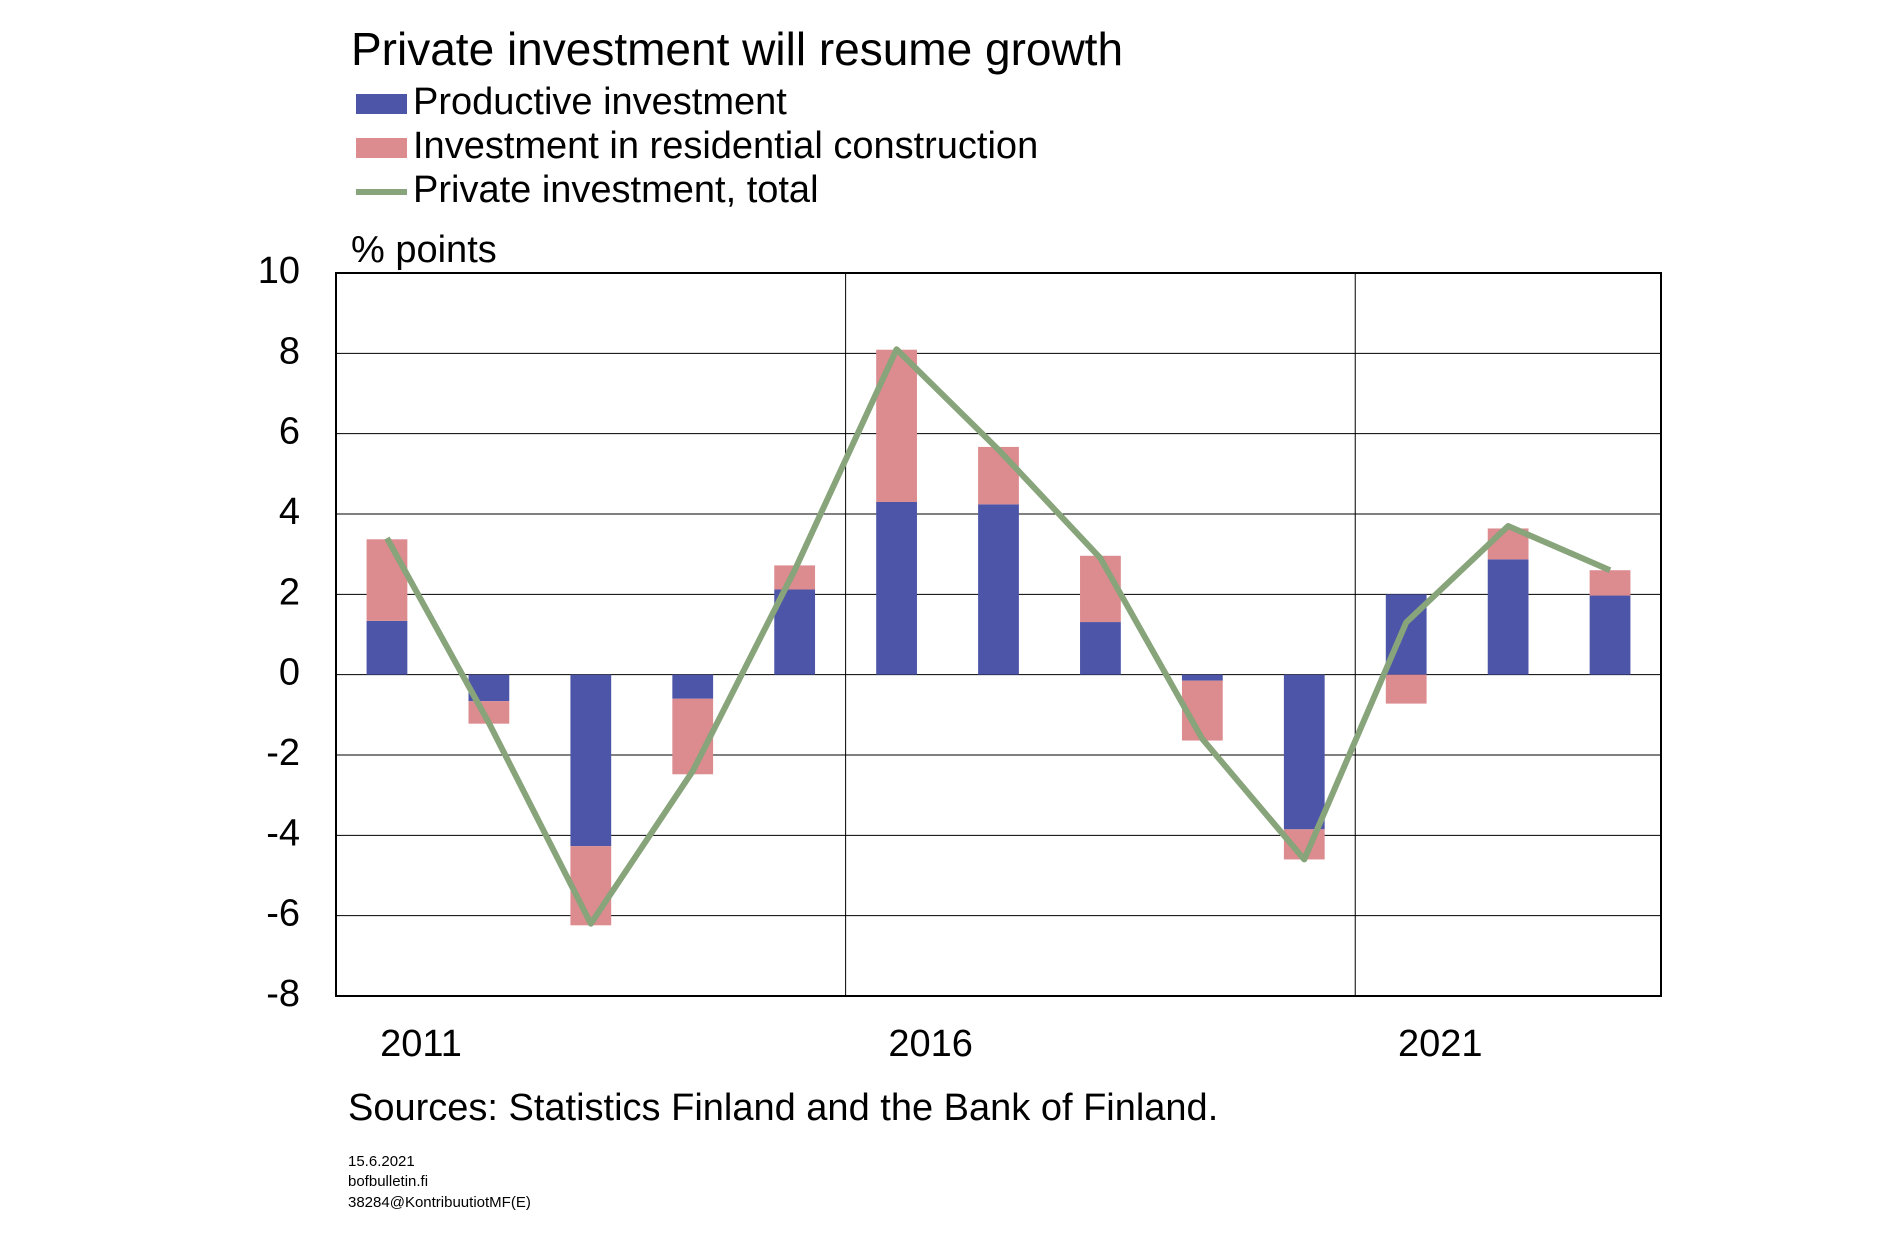 The width and height of the screenshot is (1889, 1234). Describe the element at coordinates (1440, 1044) in the screenshot. I see `x-tick-label: 2021` at that location.